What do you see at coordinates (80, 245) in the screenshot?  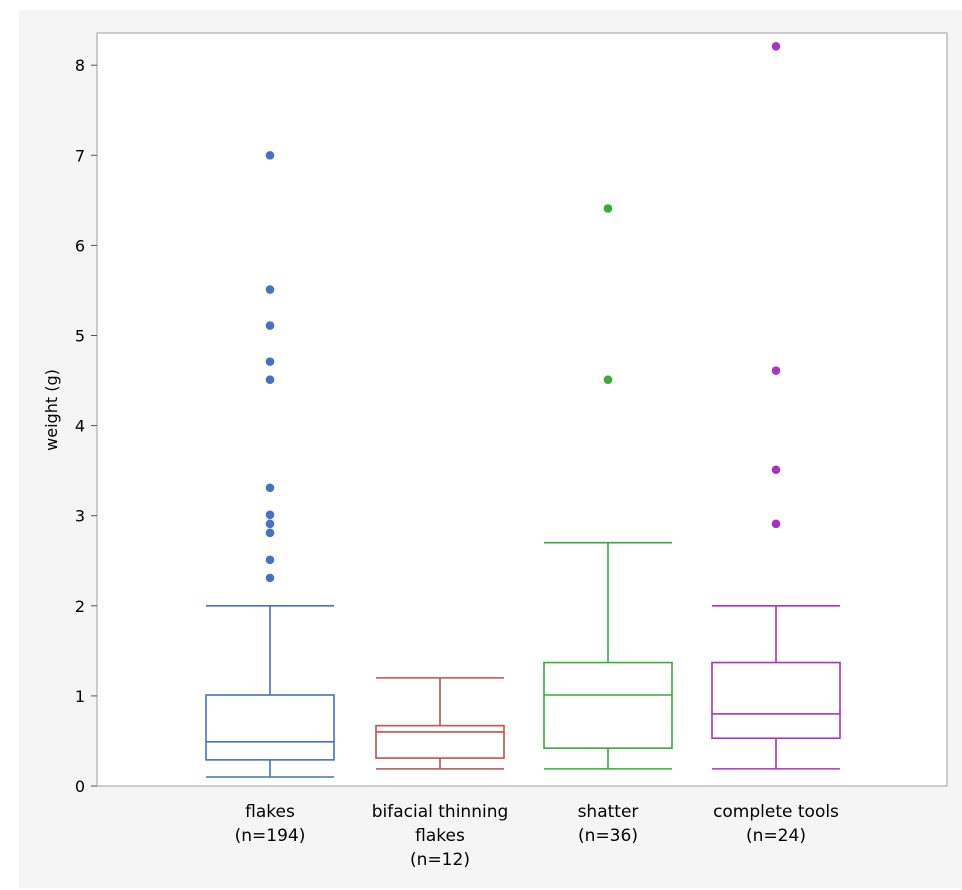 I see `y-tick-label: 6` at bounding box center [80, 245].